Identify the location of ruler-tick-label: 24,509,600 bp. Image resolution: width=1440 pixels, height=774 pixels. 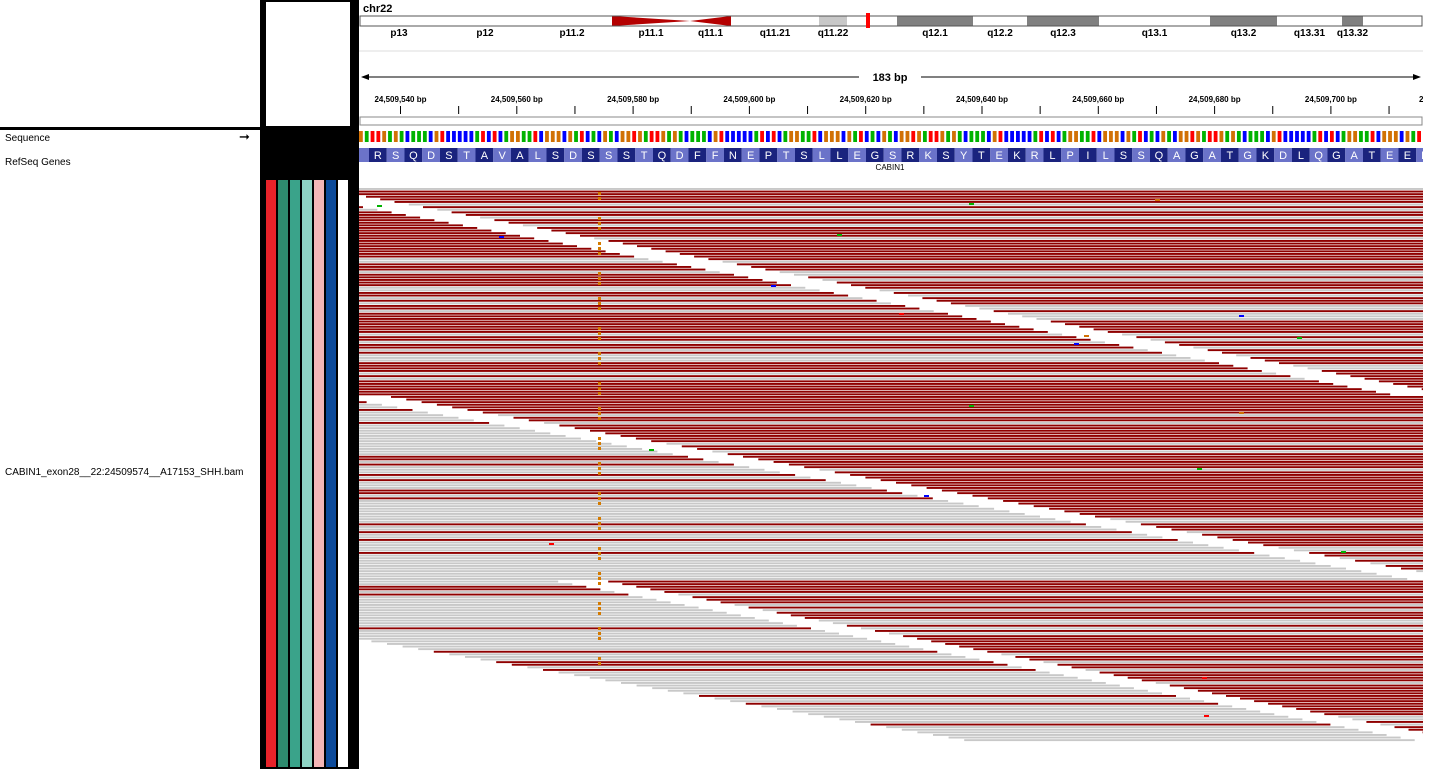
(749, 99).